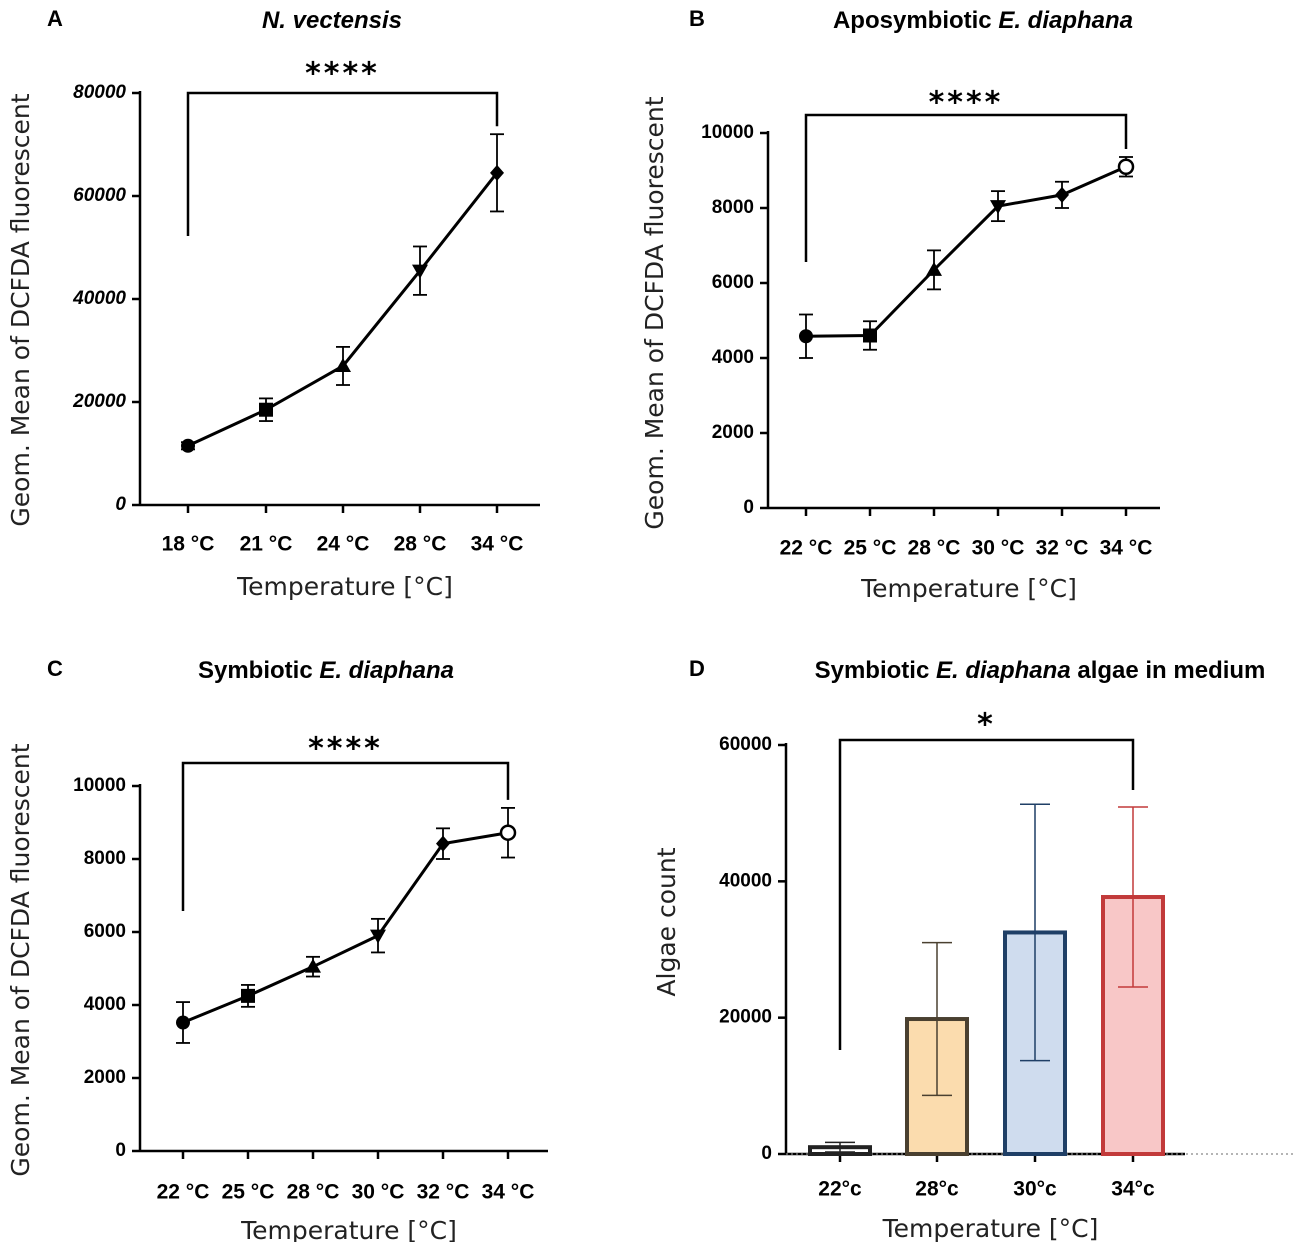  Describe the element at coordinates (99, 92) in the screenshot. I see `y-tick-label: 80000` at that location.